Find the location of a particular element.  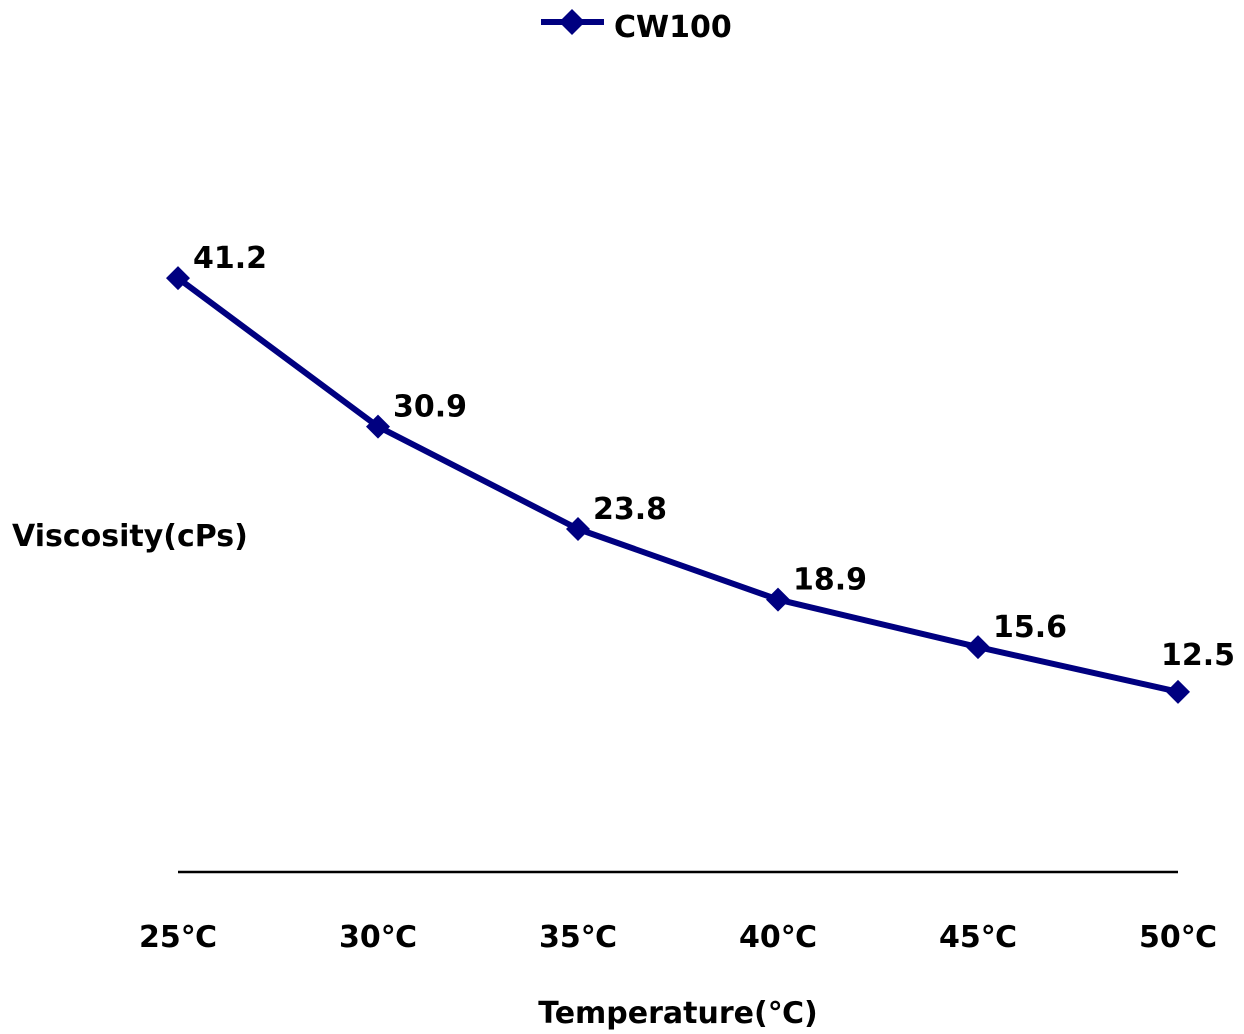

x-tick-layer: 25℃ 30℃ 35℃ 40℃ 45℃ 50℃ is located at coordinates (678, 937).